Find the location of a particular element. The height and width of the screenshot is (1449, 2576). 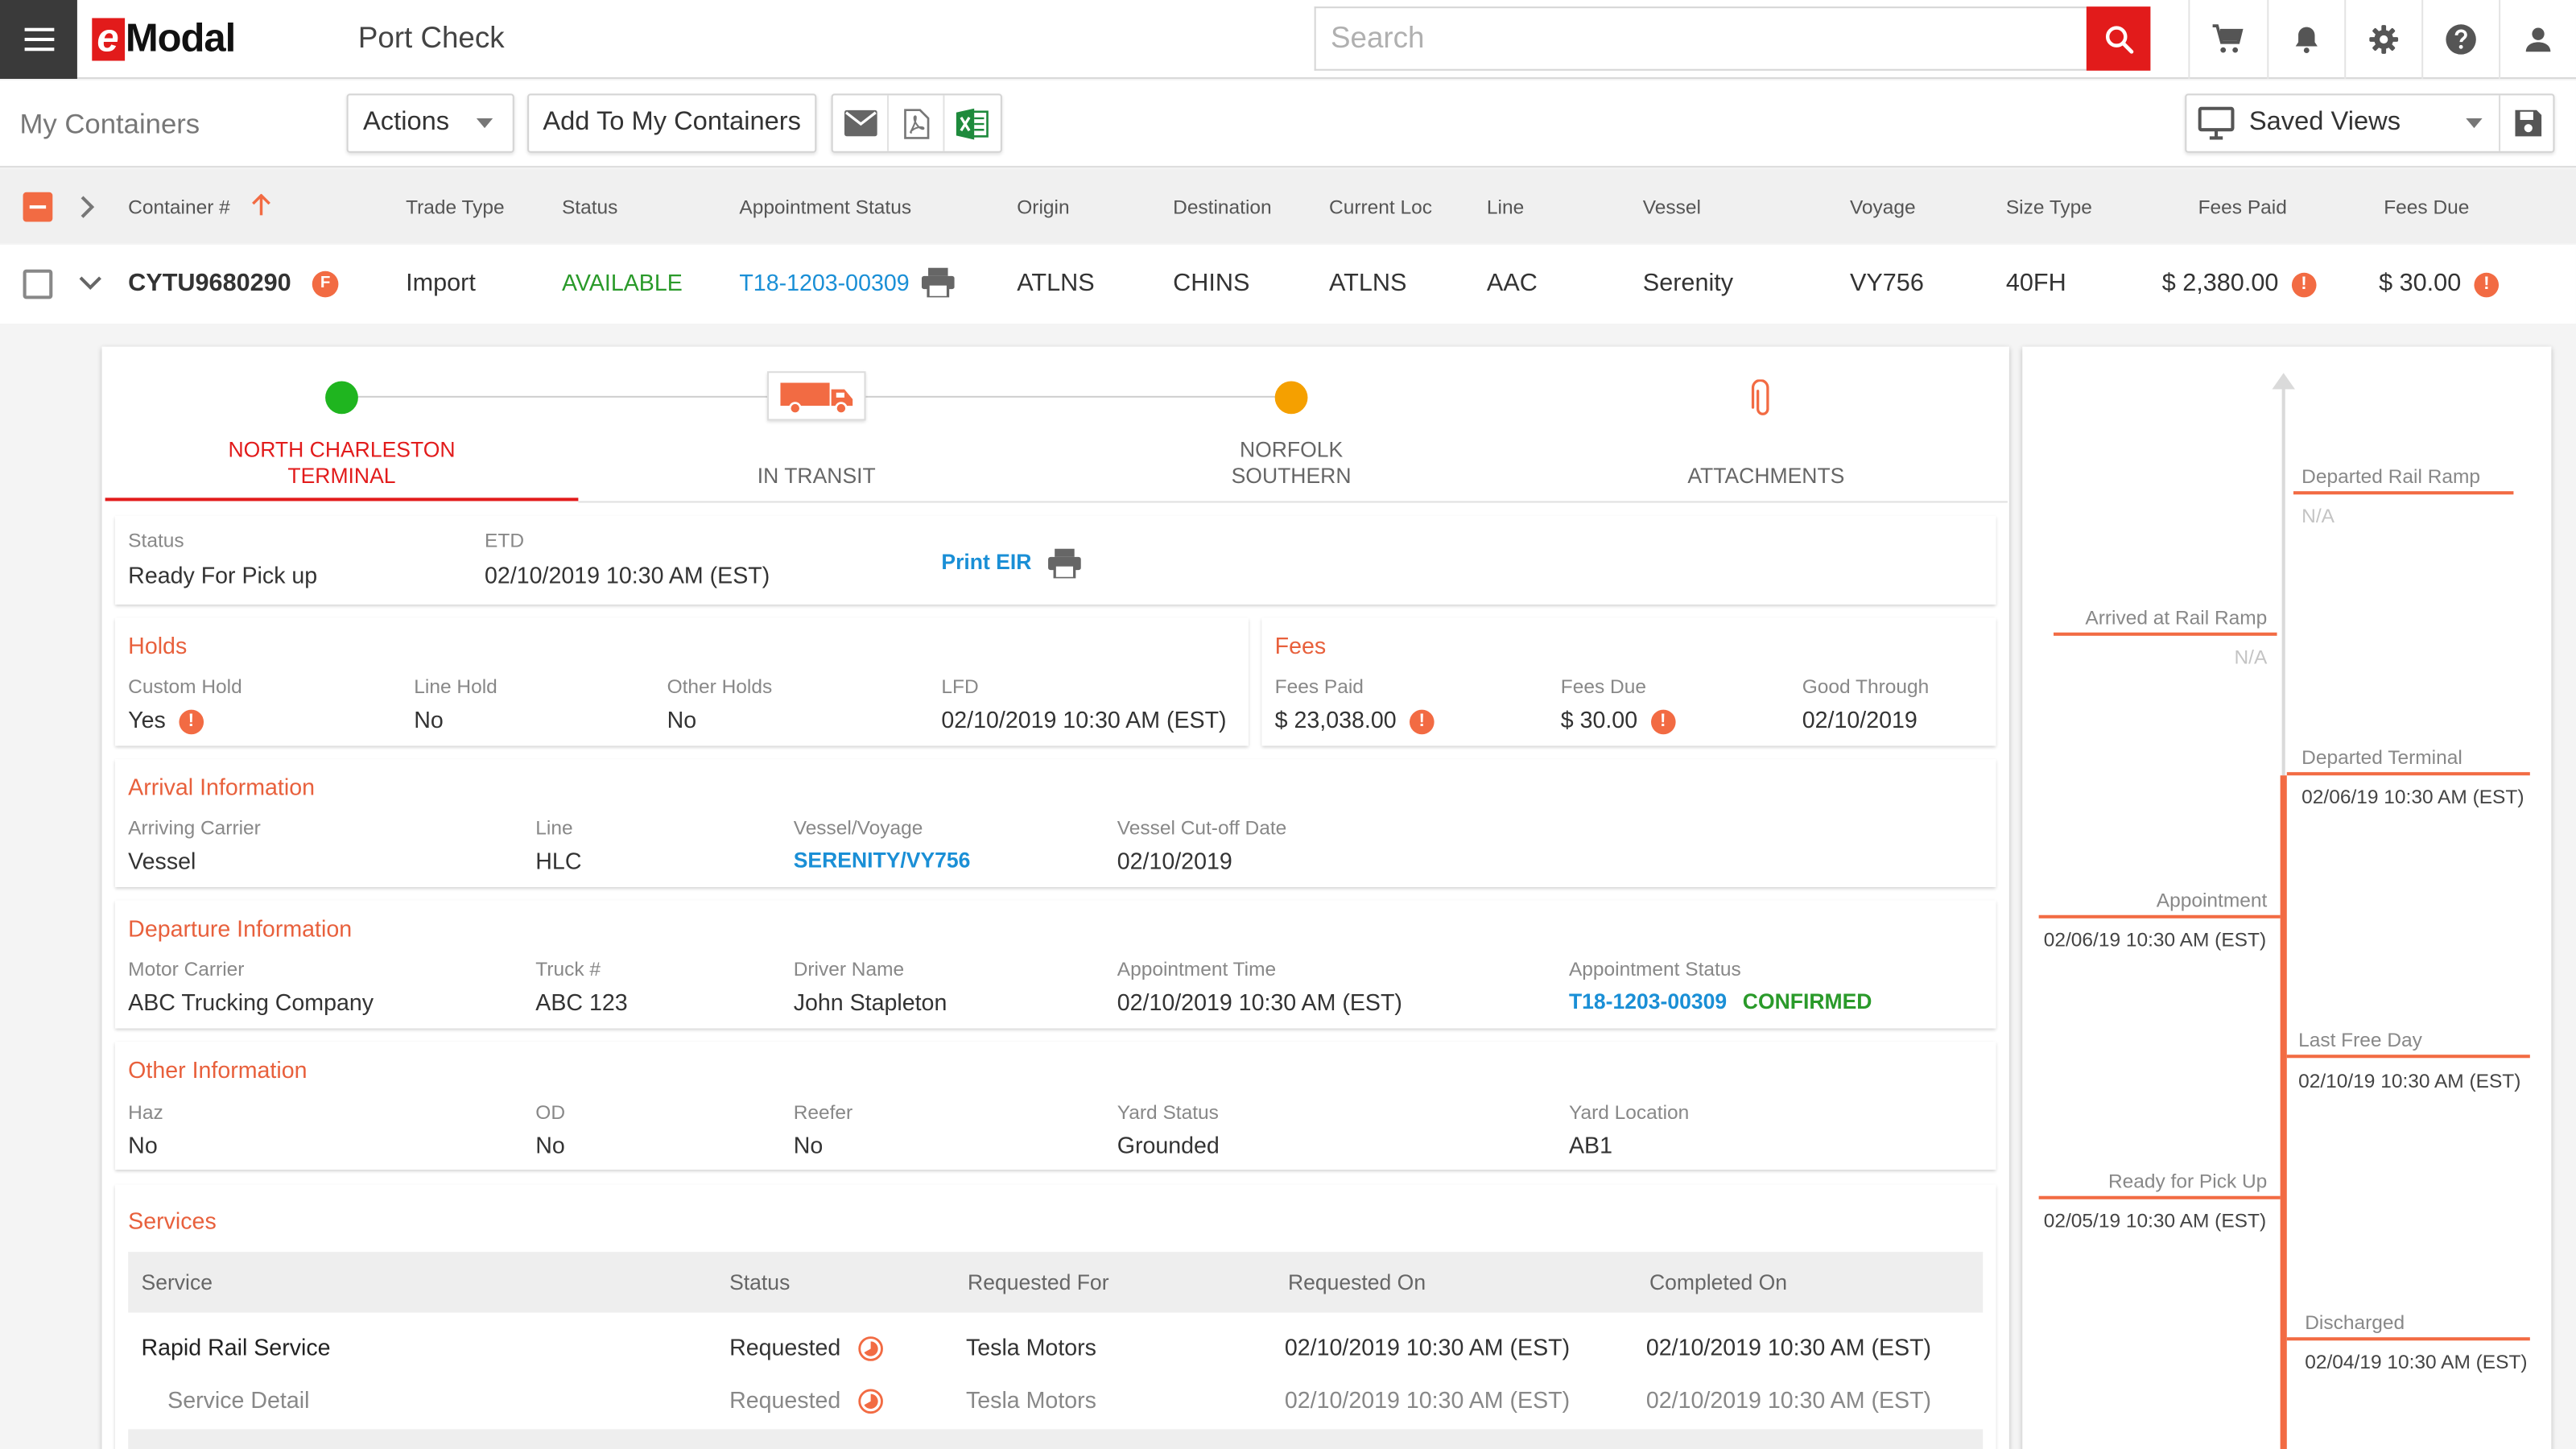

service-detail-completed-on: 02/10/2019 10:30 AM (EST) is located at coordinates (1788, 1400).